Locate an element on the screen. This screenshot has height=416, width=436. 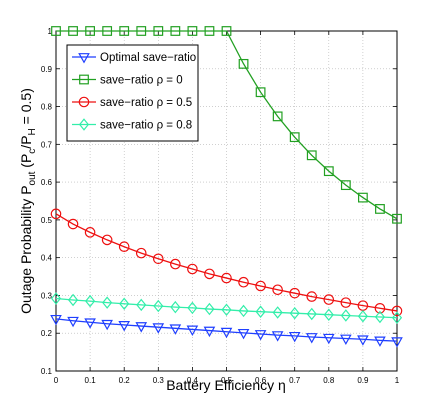
x-tick-label: 0.6 is located at coordinates (261, 380).